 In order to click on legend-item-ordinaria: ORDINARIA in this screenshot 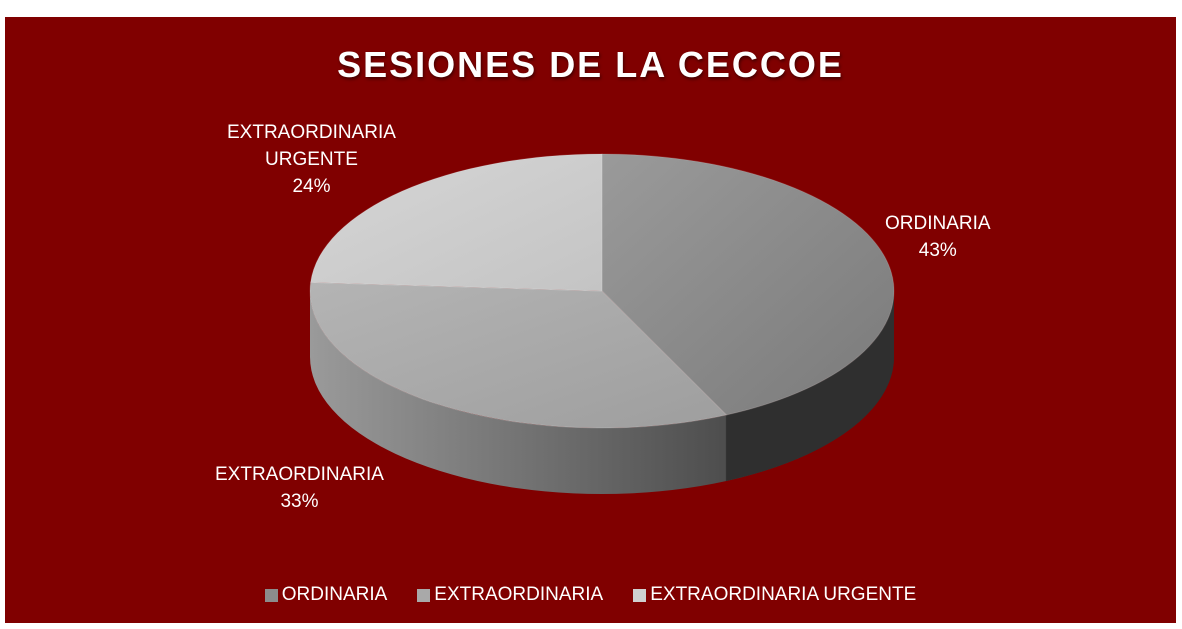, I will do `click(326, 595)`.